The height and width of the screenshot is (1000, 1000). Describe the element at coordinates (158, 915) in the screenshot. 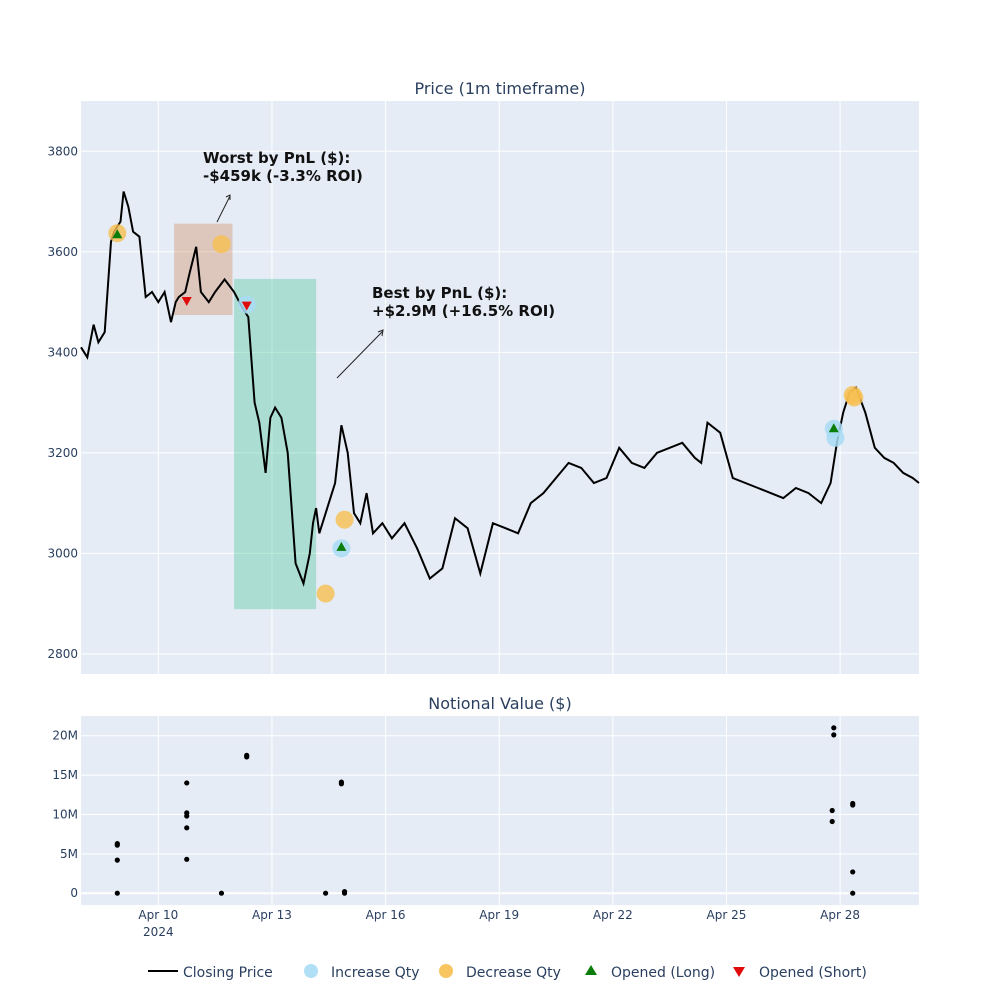

I see `x-tick-label: Apr 10` at that location.